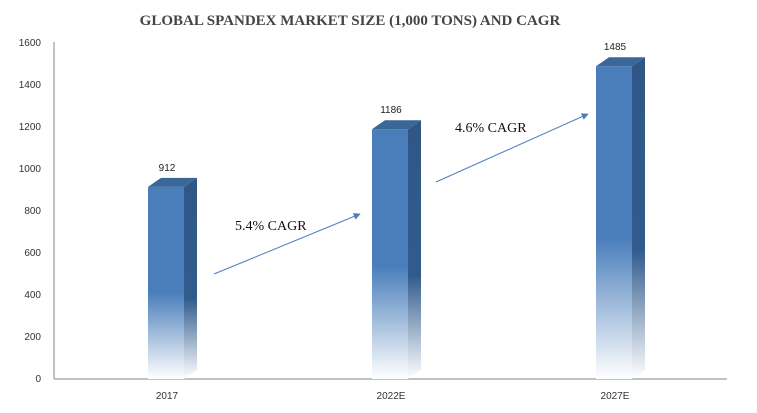  What do you see at coordinates (30, 43) in the screenshot?
I see `y-tick-label: 1600` at bounding box center [30, 43].